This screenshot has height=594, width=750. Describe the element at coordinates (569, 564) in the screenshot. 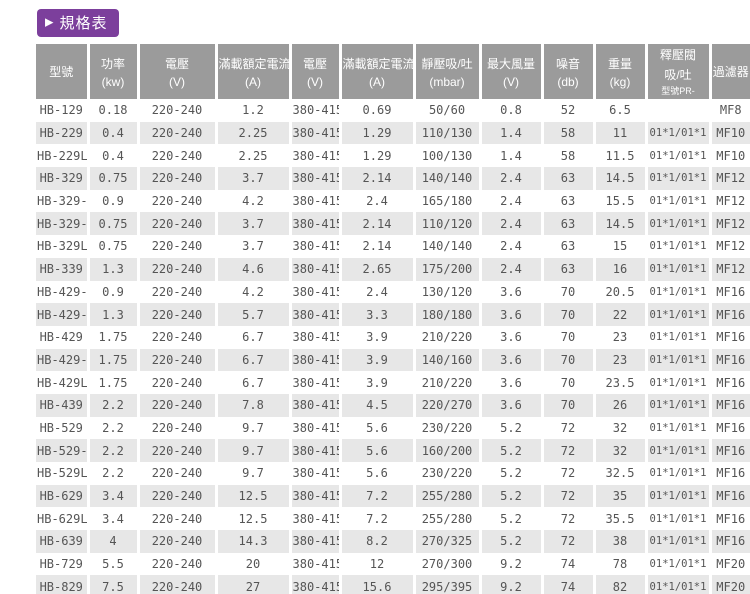

I see `table-cell: 74` at that location.